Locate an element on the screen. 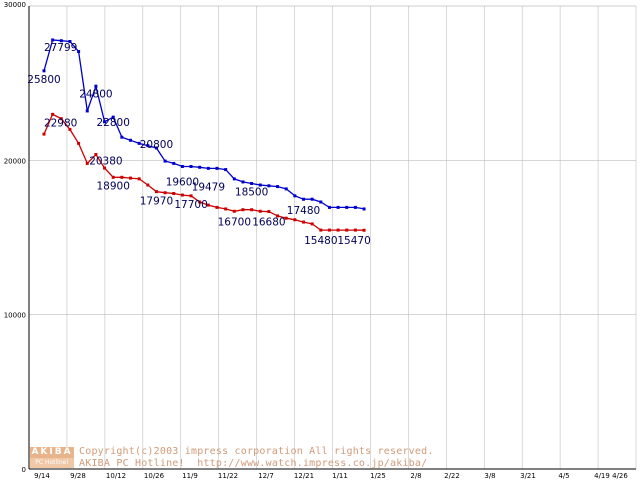 The width and height of the screenshot is (640, 480). logo-bottom-text: PC Hotline! is located at coordinates (52, 463).